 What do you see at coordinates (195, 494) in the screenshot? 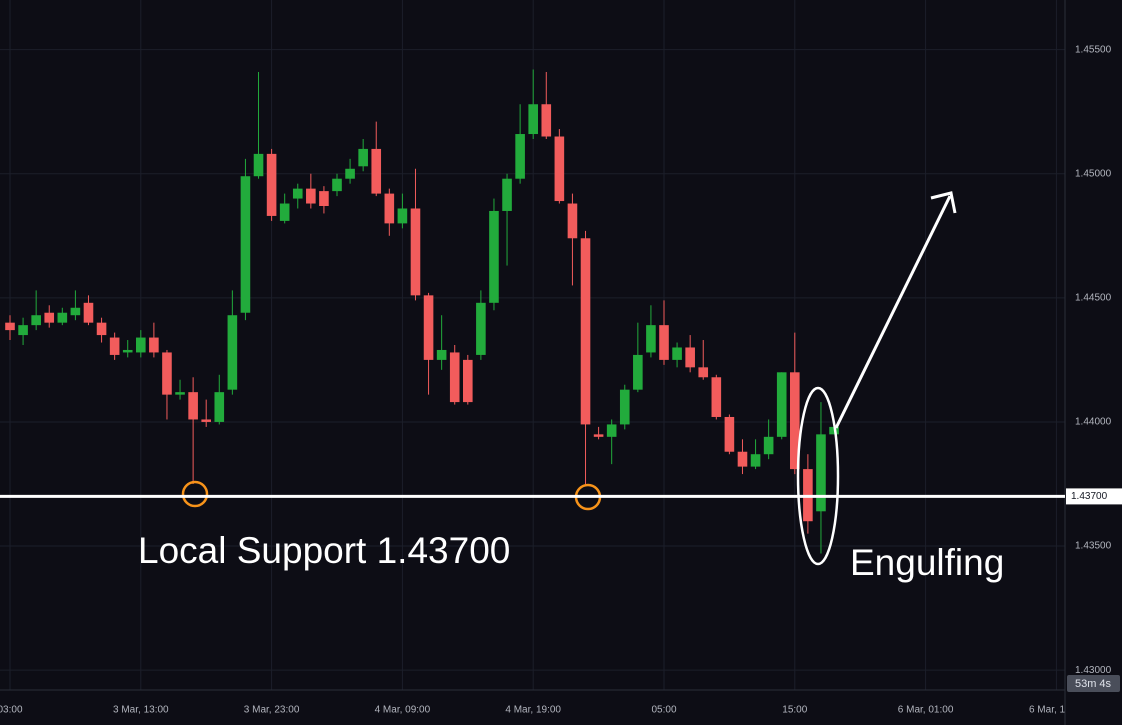
I see `support-marker` at bounding box center [195, 494].